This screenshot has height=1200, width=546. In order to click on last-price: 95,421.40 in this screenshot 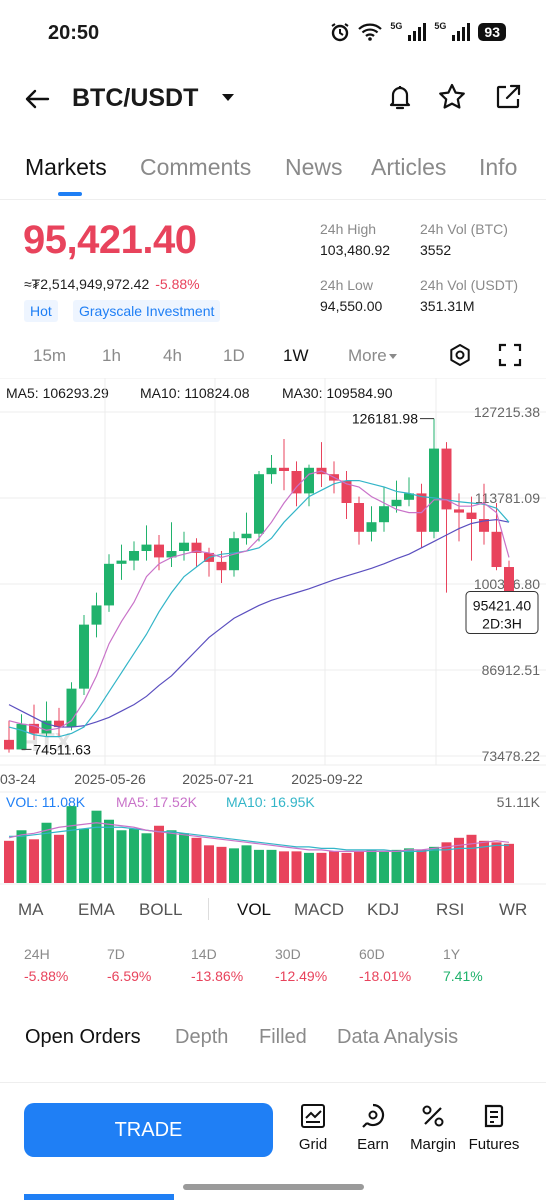, I will do `click(110, 240)`.